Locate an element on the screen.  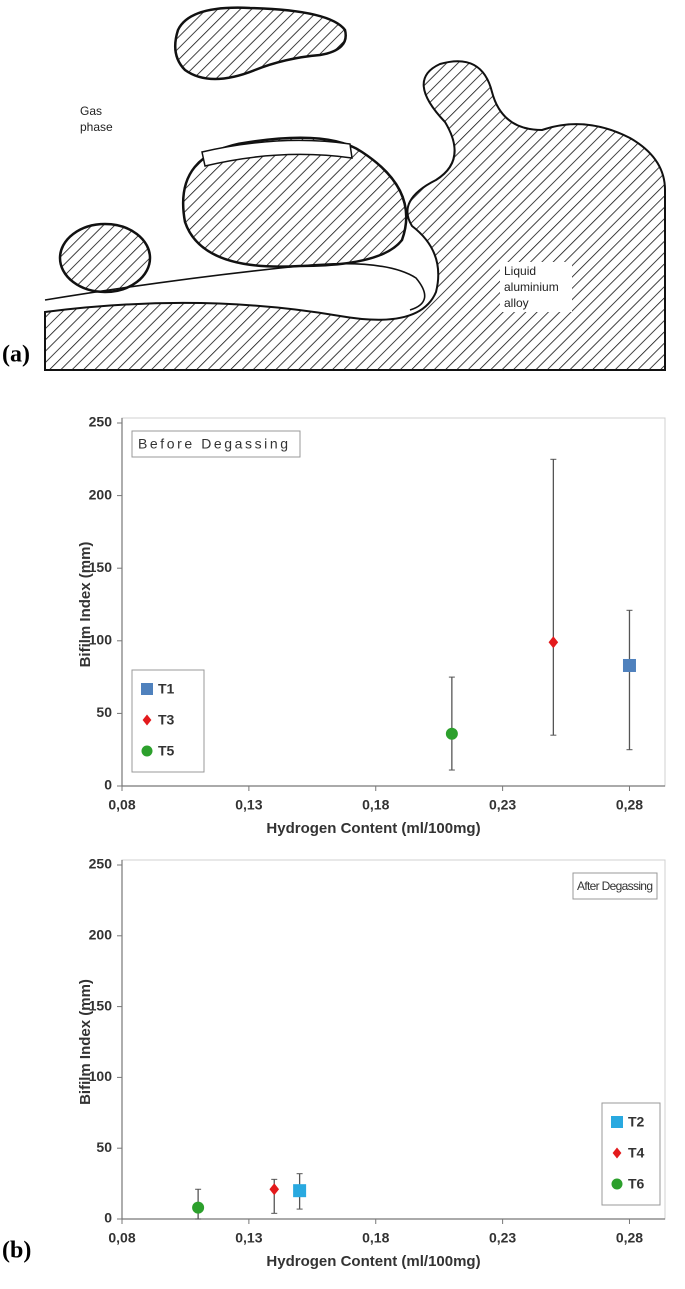
panel-label: (b) is located at coordinates (16, 1251).